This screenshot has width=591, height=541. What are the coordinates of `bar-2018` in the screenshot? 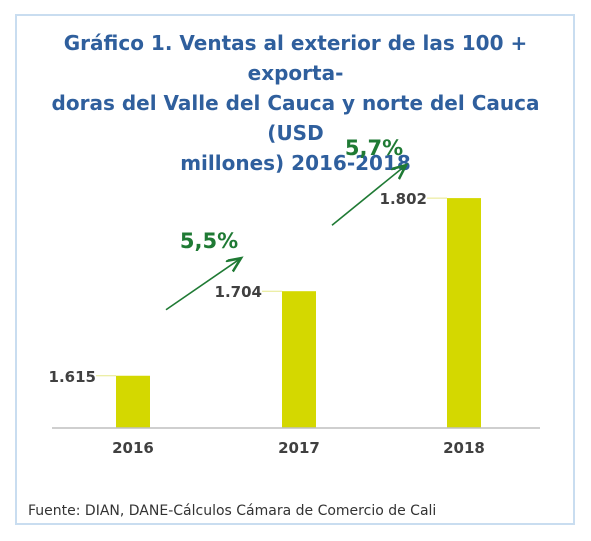 It's located at (464, 313).